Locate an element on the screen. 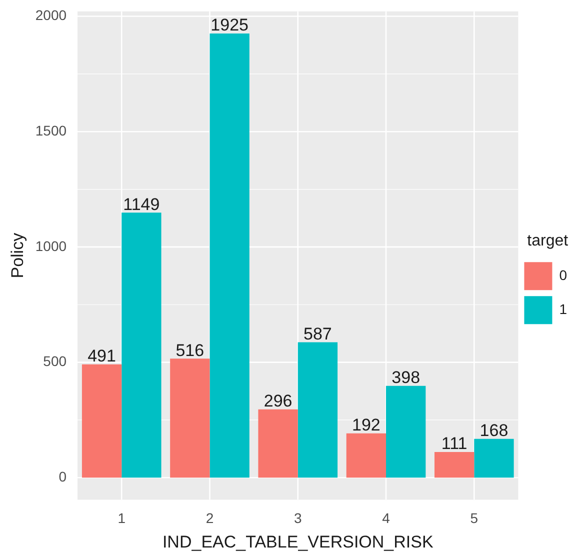 The height and width of the screenshot is (557, 581). x-tick-label: 1 is located at coordinates (122, 518).